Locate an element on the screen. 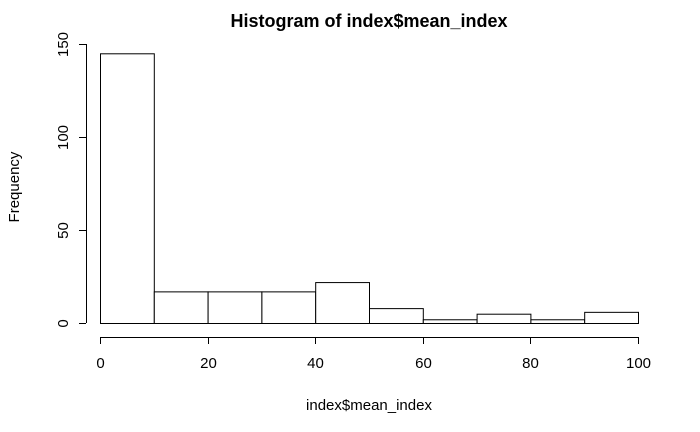 Image resolution: width=700 pixels, height=432 pixels. y-tick-label: 0 is located at coordinates (63, 323).